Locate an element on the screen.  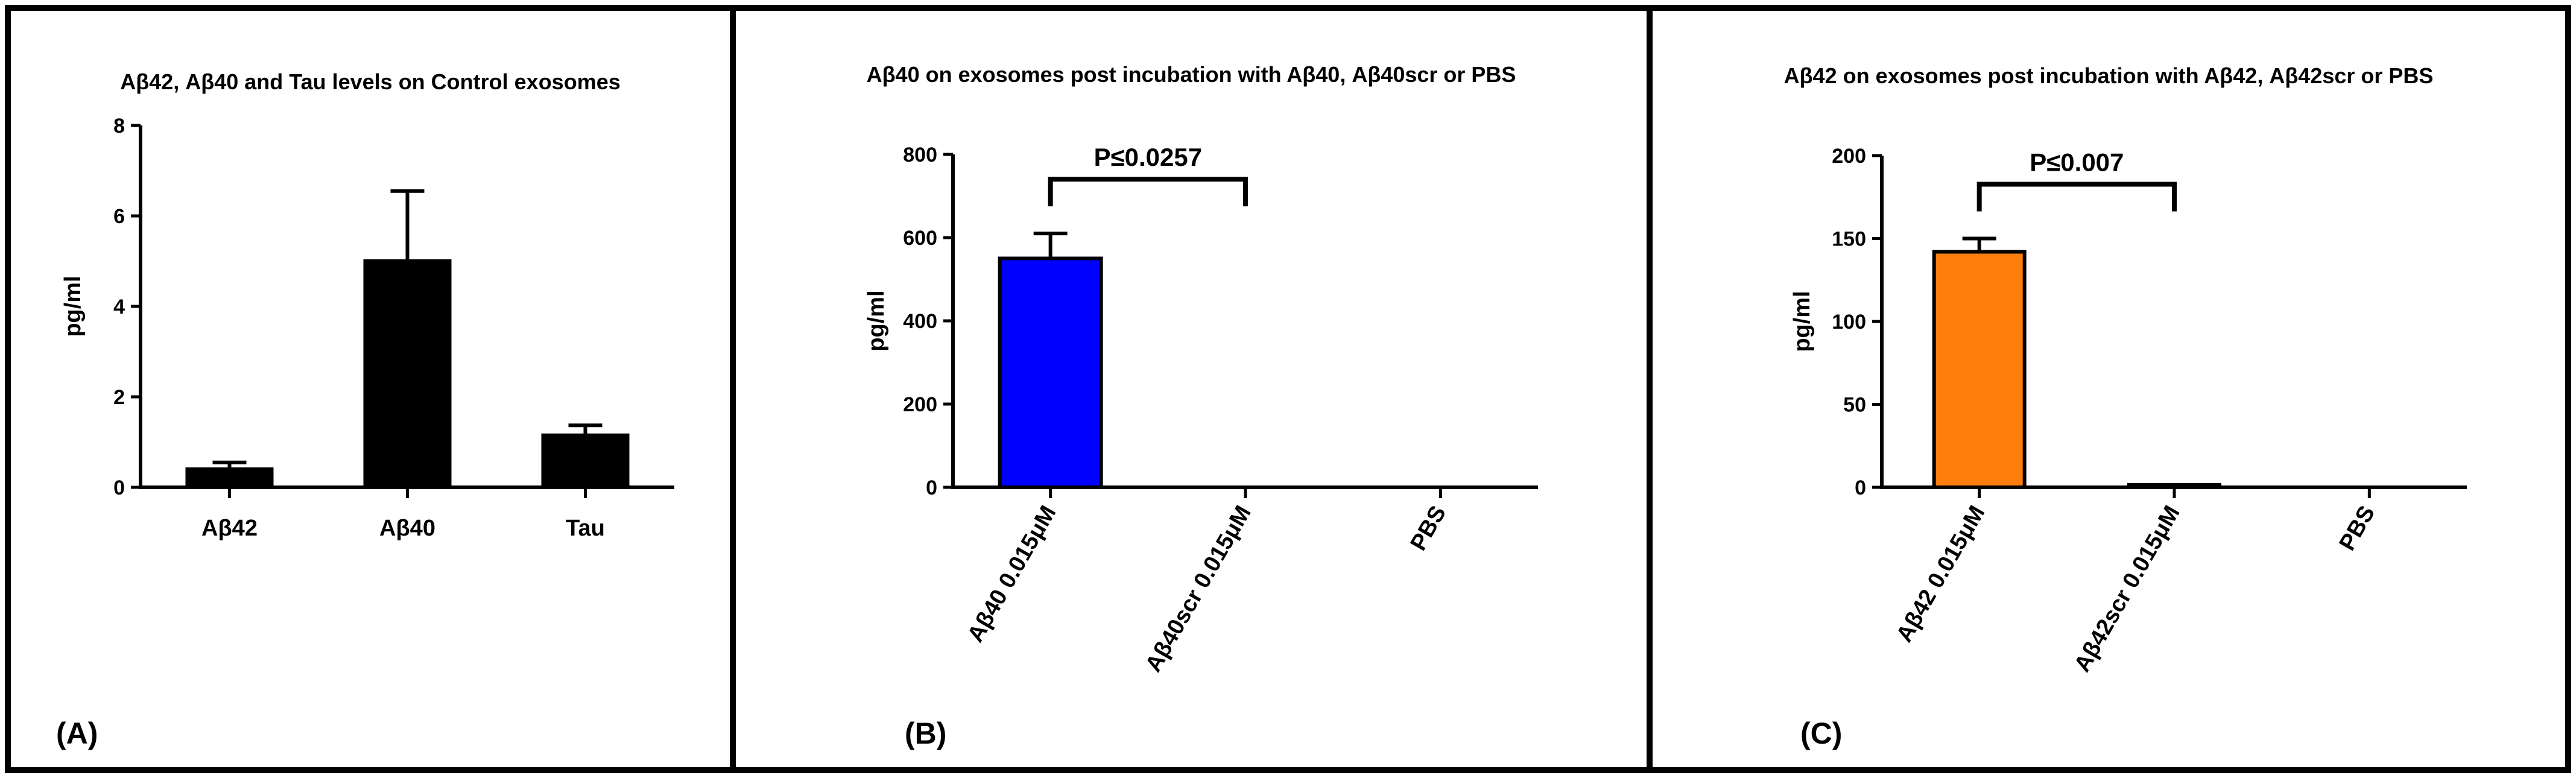
x-category-label: Aβ42scr 0.015μM is located at coordinates (2127, 589).